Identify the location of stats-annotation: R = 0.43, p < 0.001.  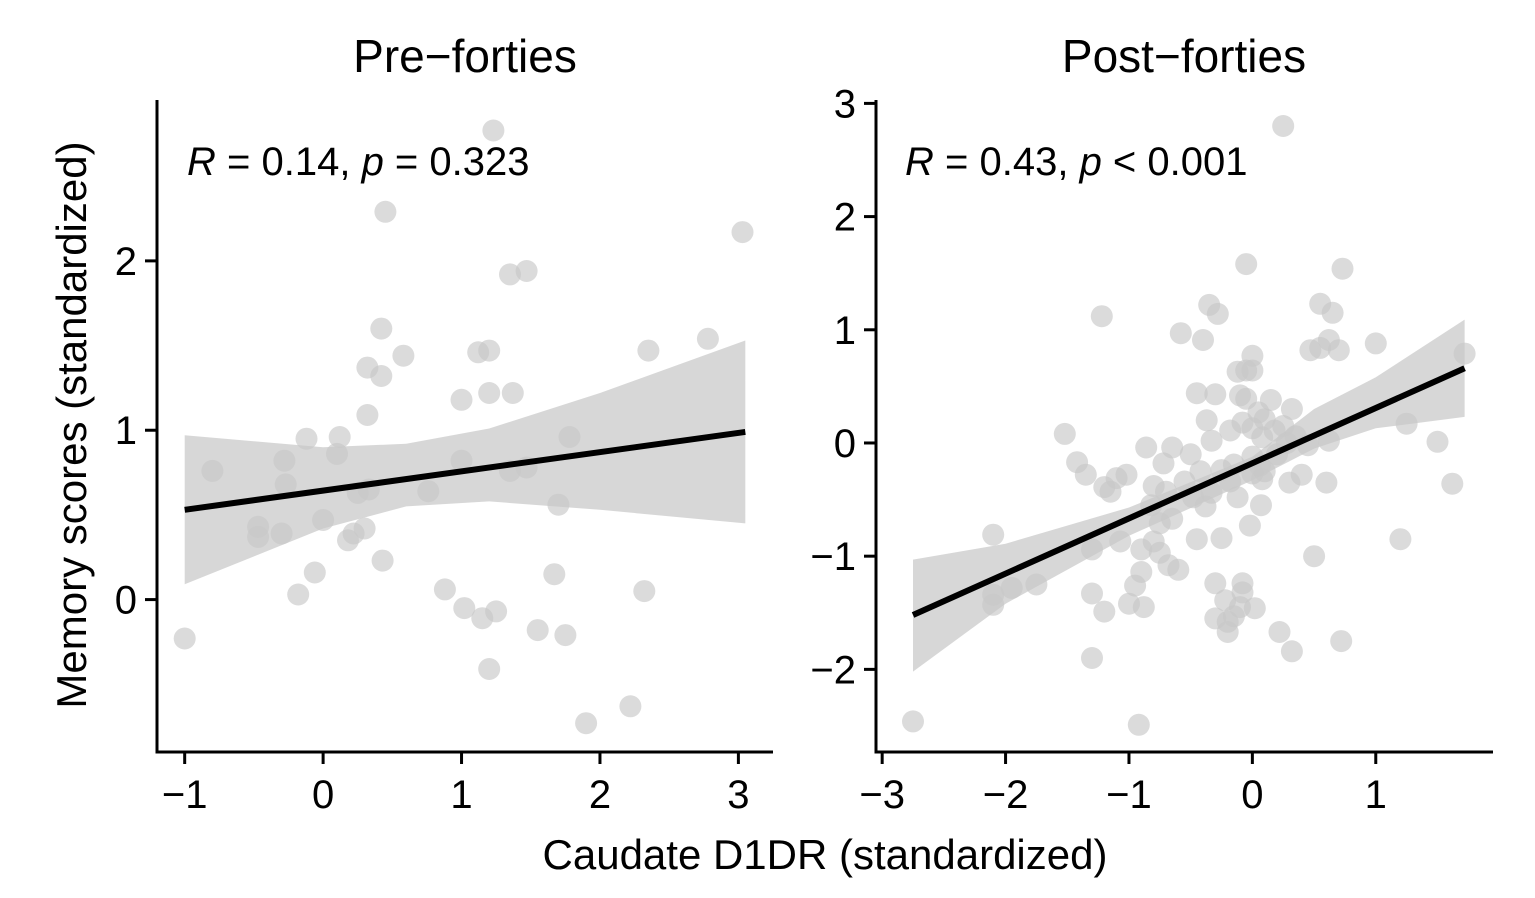
(1076, 162).